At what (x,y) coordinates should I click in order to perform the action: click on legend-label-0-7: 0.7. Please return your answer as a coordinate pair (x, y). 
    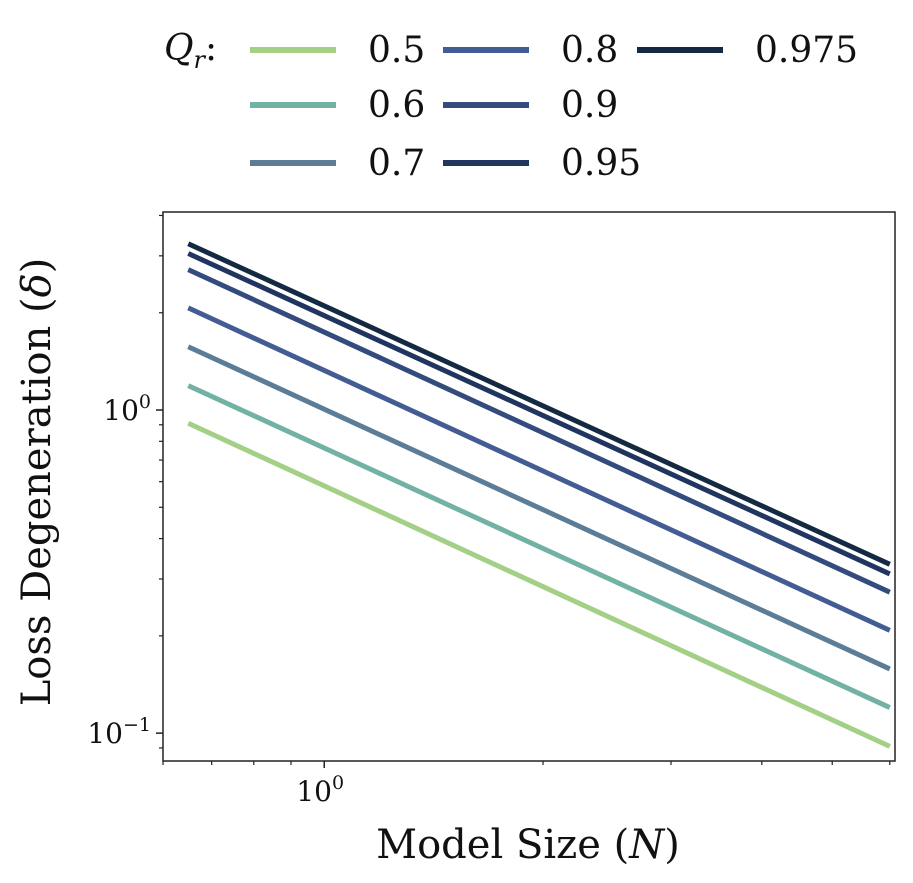
    Looking at the image, I should click on (396, 163).